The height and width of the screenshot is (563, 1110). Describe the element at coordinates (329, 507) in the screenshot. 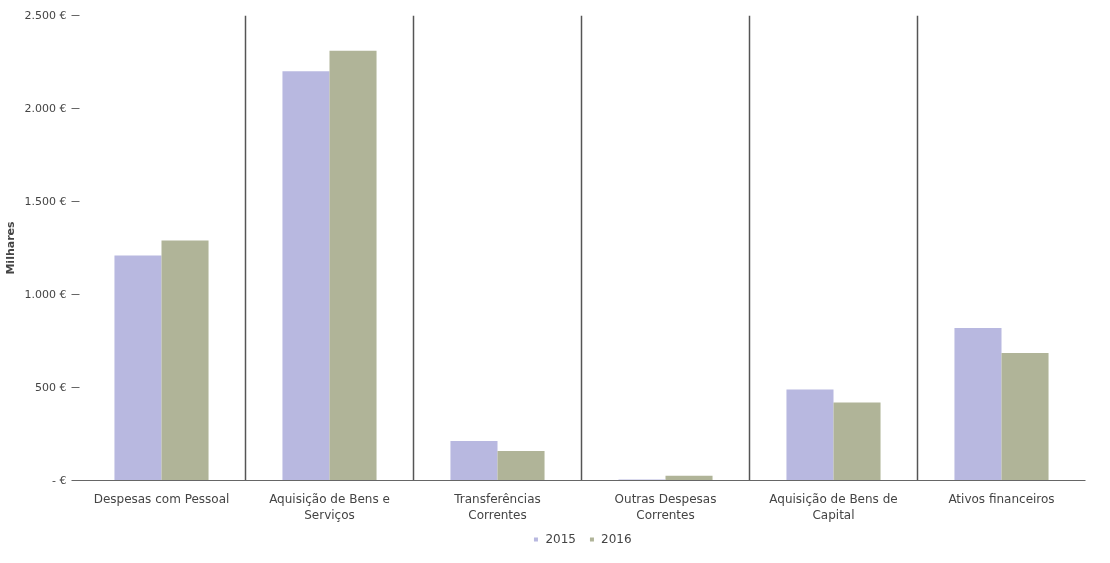

I see `x-tick-label: Aquisição de Bens e Serviços` at that location.